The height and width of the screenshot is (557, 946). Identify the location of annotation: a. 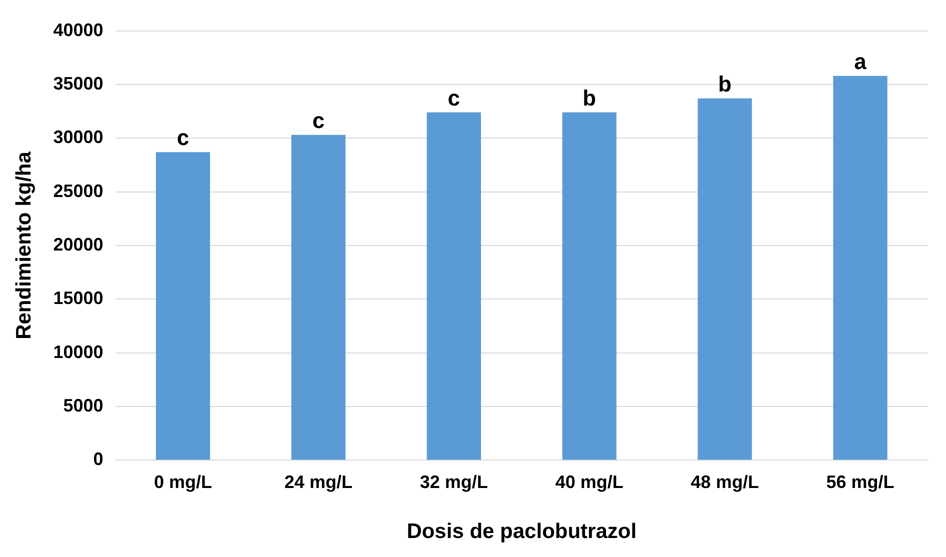
(861, 61).